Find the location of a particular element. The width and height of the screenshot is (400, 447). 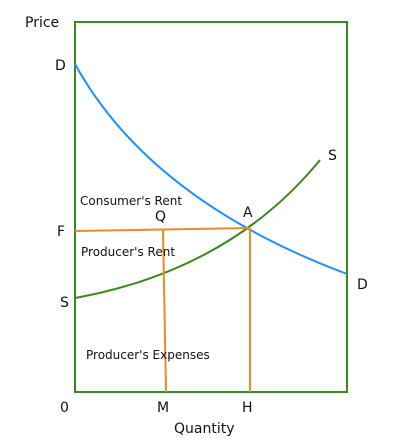

demand-label-top: D is located at coordinates (60, 66).